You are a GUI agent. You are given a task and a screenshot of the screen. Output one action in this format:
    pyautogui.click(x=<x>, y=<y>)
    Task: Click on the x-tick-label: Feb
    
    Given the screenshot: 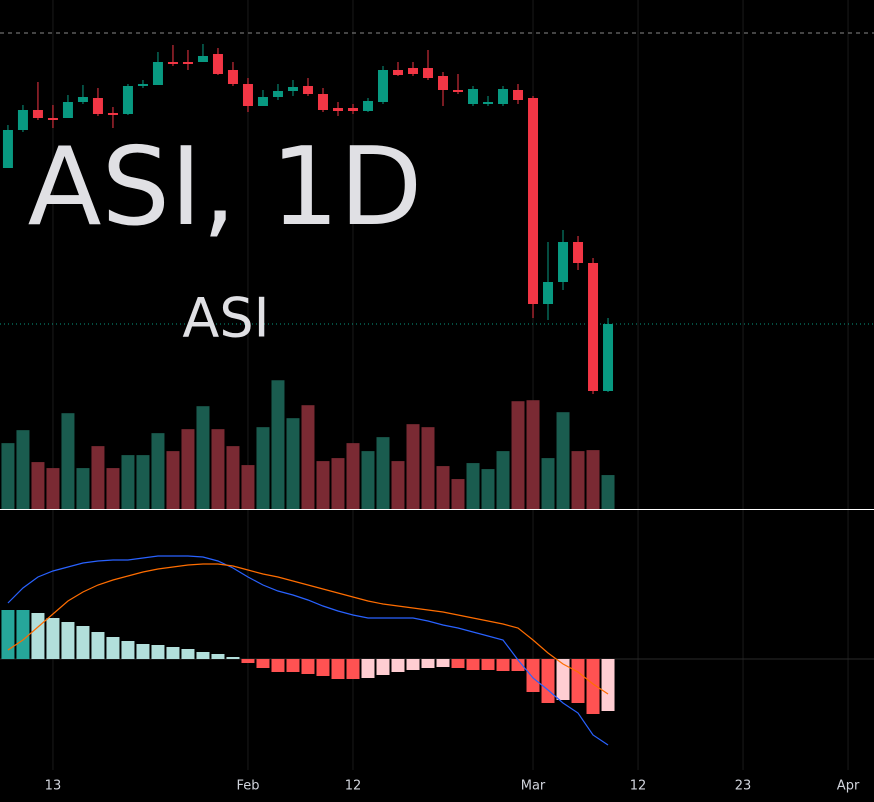 What is the action you would take?
    pyautogui.click(x=247, y=786)
    